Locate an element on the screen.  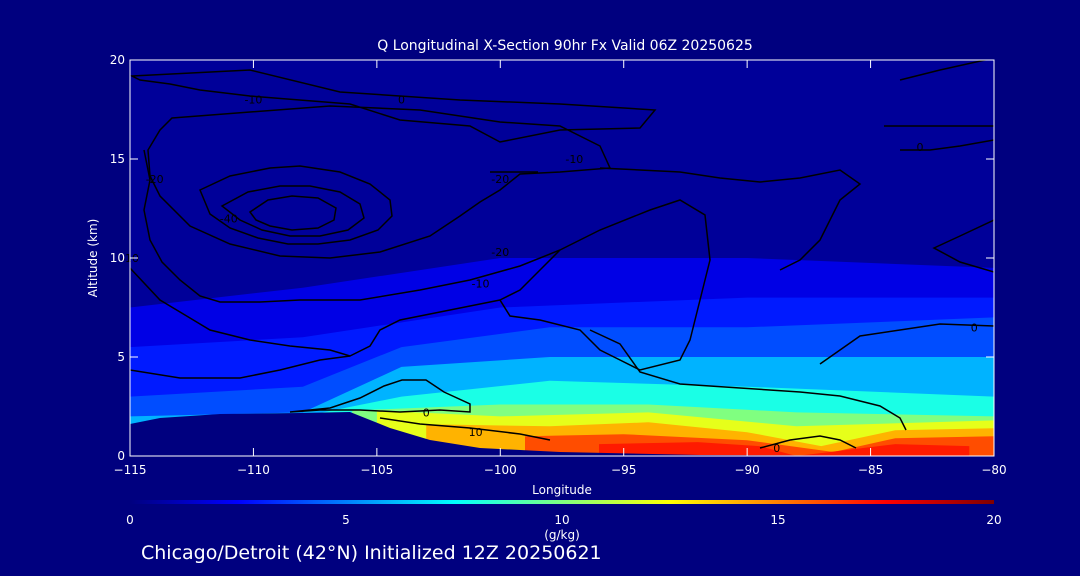
contour-value-label: -40 is located at coordinates (229, 218).